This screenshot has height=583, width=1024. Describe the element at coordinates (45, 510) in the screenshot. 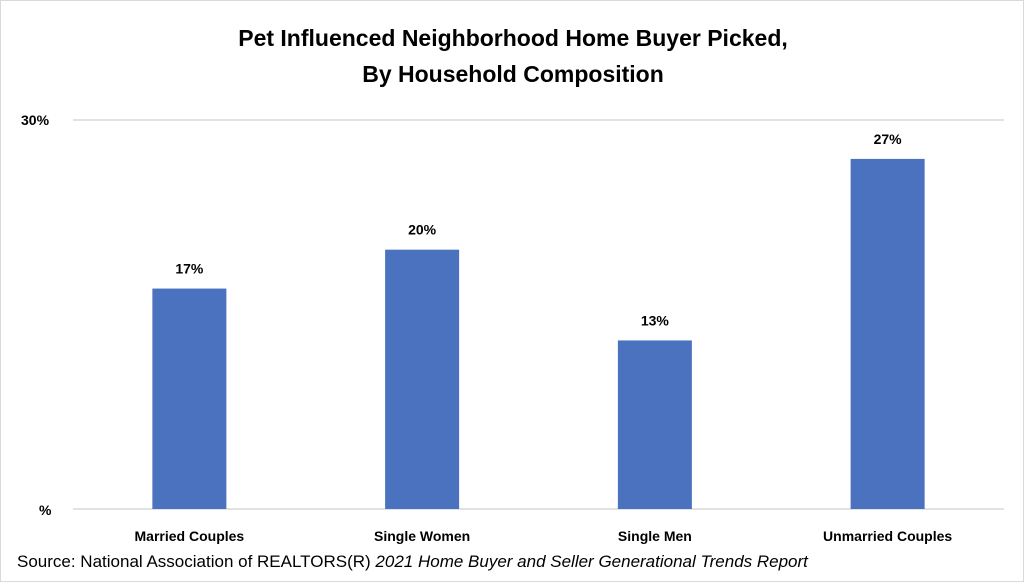

I see `y-tick-label-min: %` at that location.